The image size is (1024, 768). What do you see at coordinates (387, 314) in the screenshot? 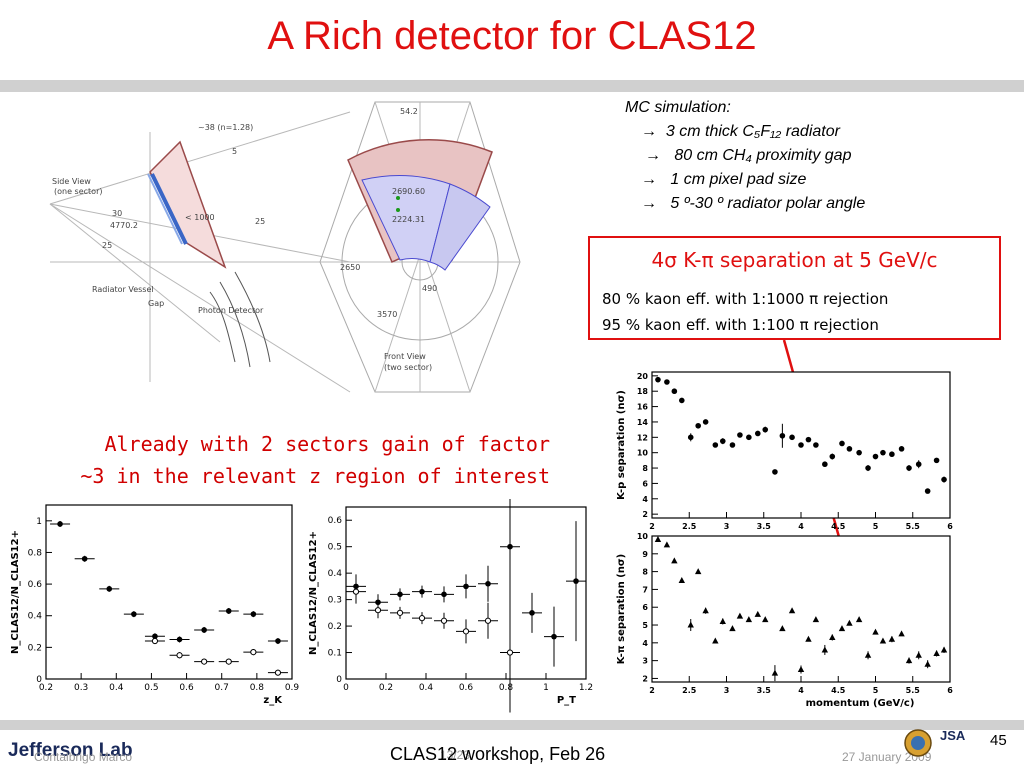
I see `label-3570: 3570` at bounding box center [387, 314].